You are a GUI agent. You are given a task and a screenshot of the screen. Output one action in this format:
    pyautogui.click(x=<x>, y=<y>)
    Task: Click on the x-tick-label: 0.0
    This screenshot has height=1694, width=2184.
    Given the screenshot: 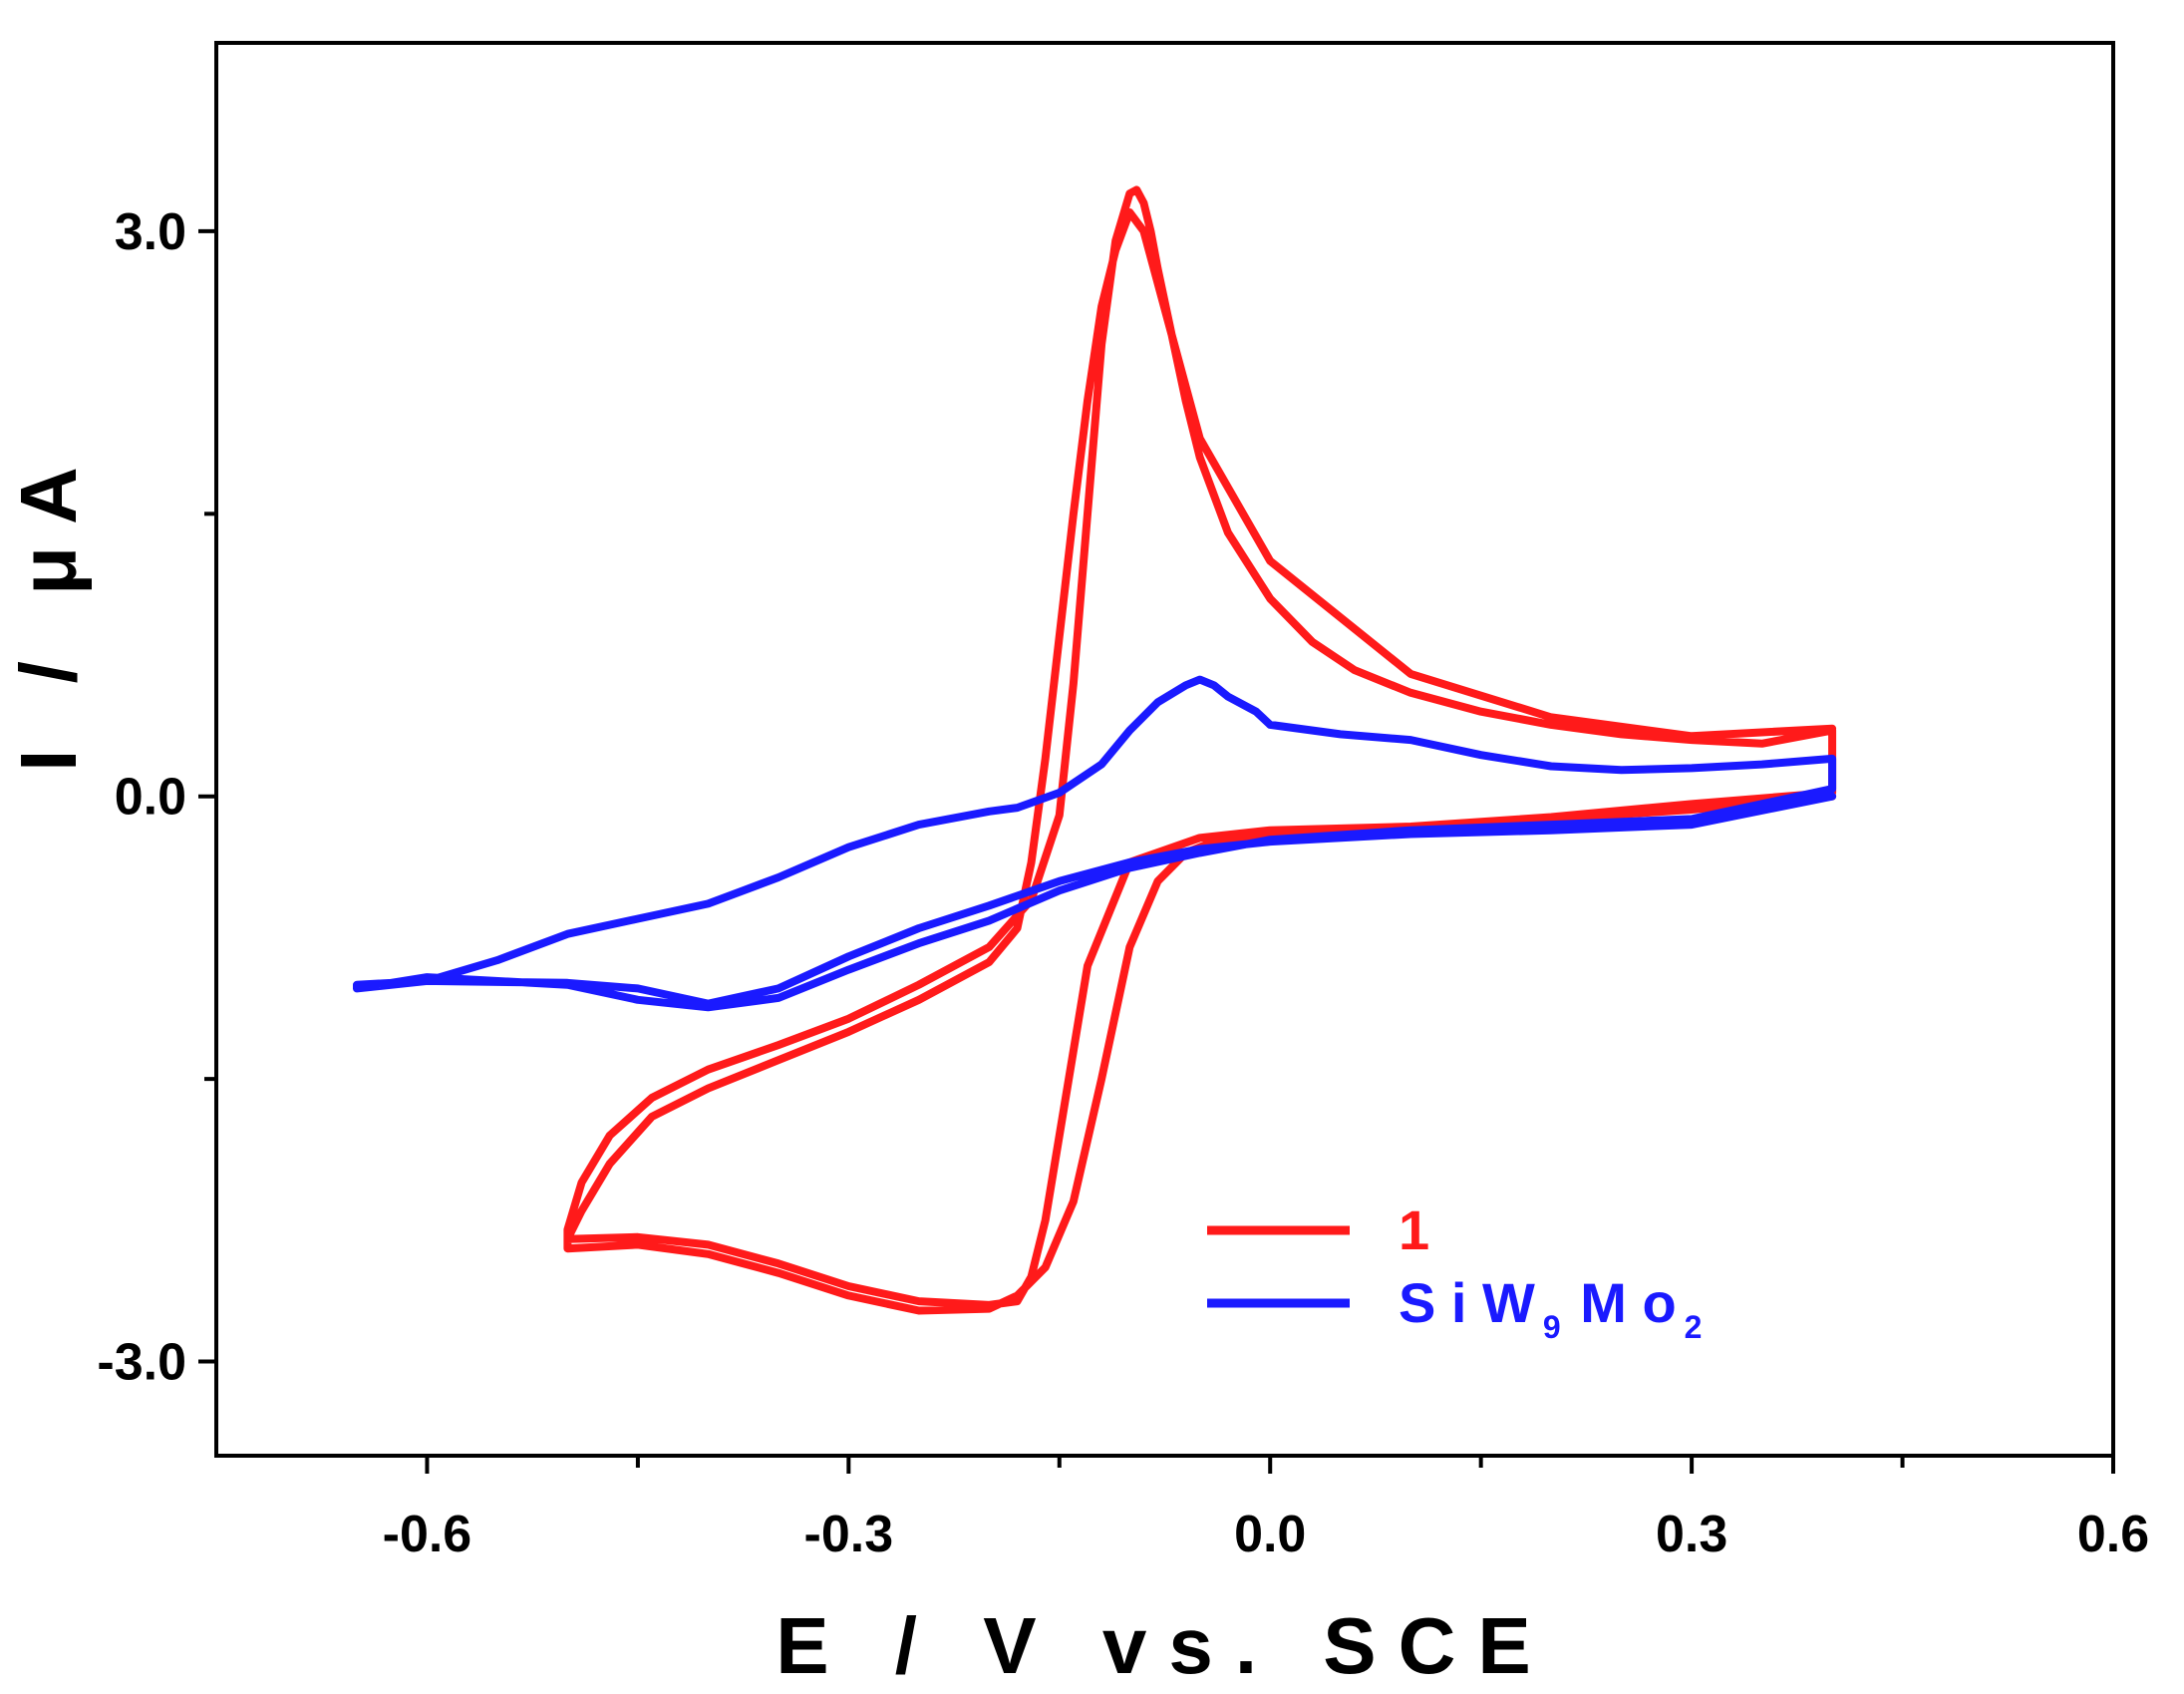 What is the action you would take?
    pyautogui.click(x=1270, y=1535)
    